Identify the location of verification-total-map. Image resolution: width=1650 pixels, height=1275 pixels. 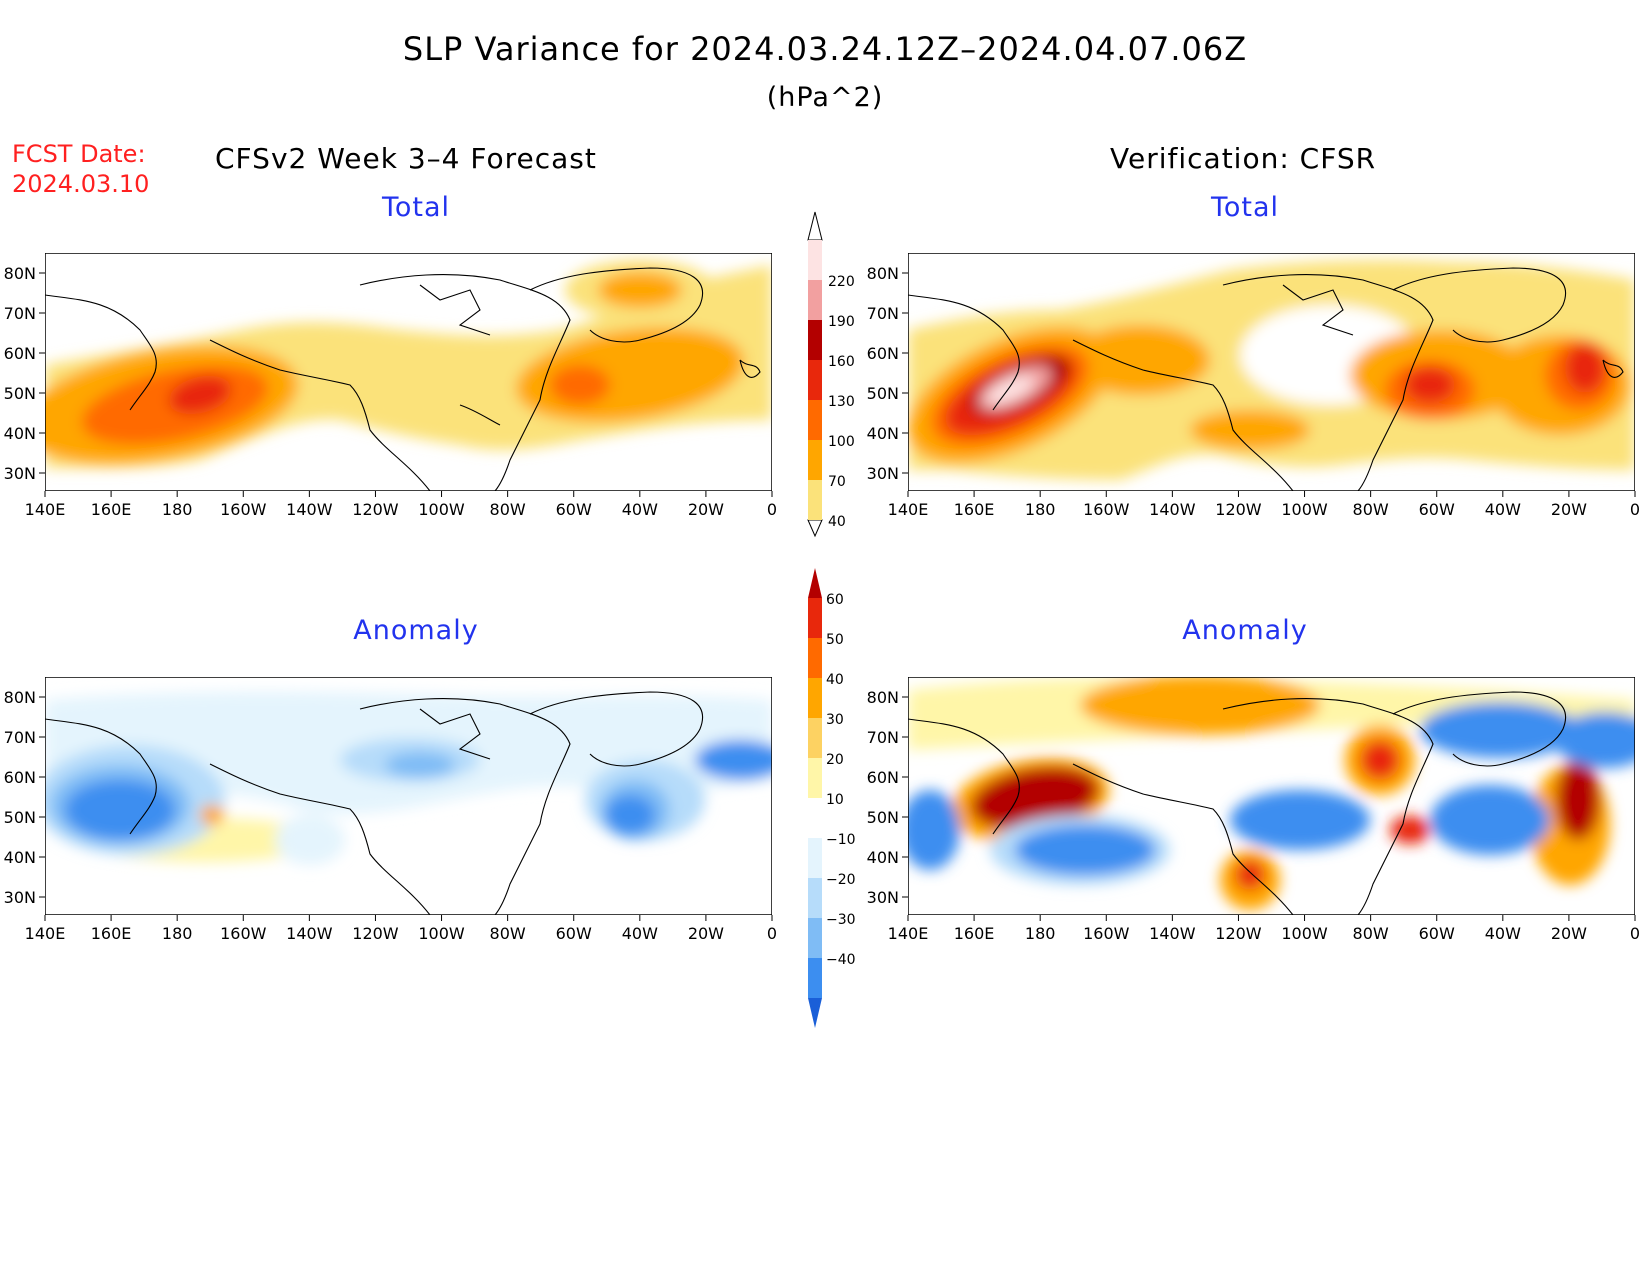
(1271, 372).